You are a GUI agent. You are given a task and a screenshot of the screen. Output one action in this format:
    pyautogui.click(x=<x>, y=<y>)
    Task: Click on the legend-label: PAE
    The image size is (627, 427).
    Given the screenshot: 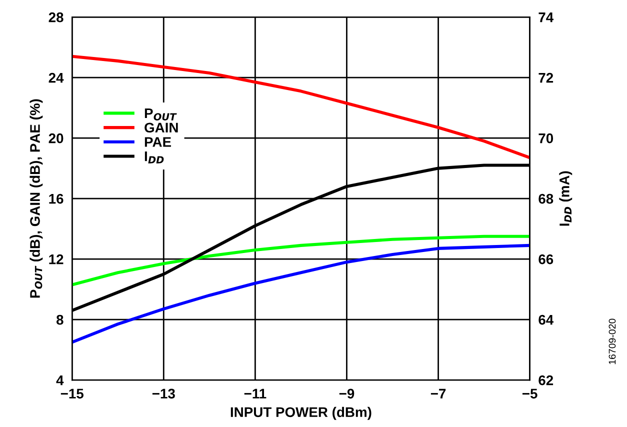 What is the action you would take?
    pyautogui.click(x=158, y=142)
    